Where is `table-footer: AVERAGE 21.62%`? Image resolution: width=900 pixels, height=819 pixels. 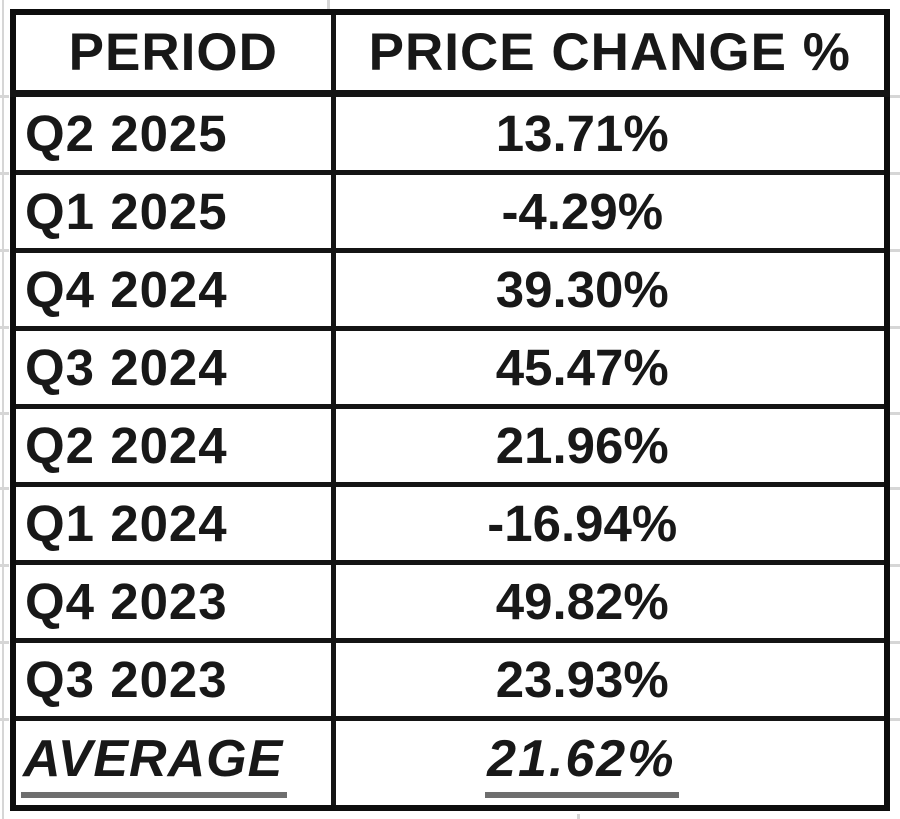
table-footer: AVERAGE 21.62% is located at coordinates (450, 763).